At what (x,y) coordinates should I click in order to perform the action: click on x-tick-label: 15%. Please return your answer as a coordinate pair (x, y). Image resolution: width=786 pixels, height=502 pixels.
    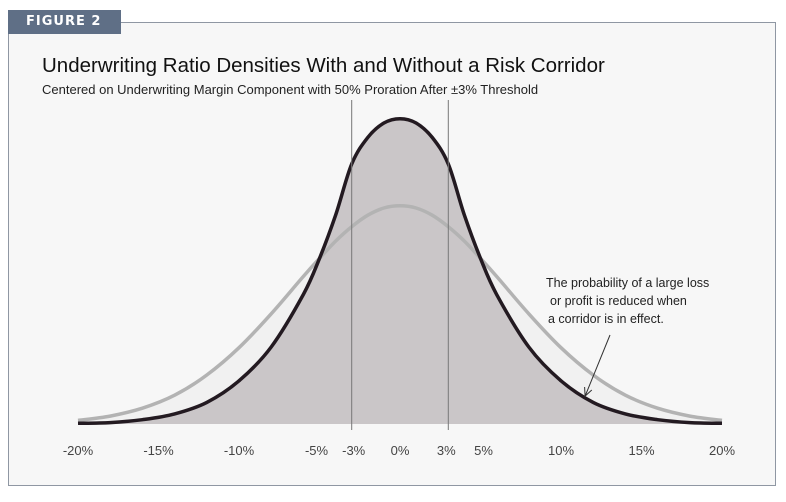
    Looking at the image, I should click on (641, 450).